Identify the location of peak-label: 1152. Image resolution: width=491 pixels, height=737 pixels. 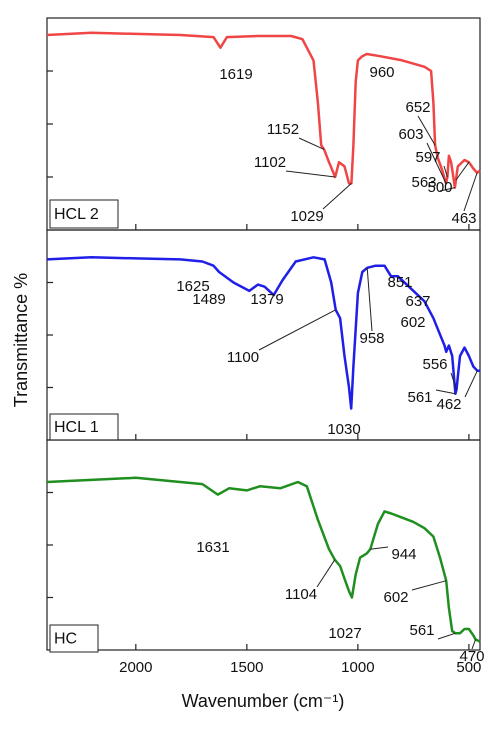
(283, 129).